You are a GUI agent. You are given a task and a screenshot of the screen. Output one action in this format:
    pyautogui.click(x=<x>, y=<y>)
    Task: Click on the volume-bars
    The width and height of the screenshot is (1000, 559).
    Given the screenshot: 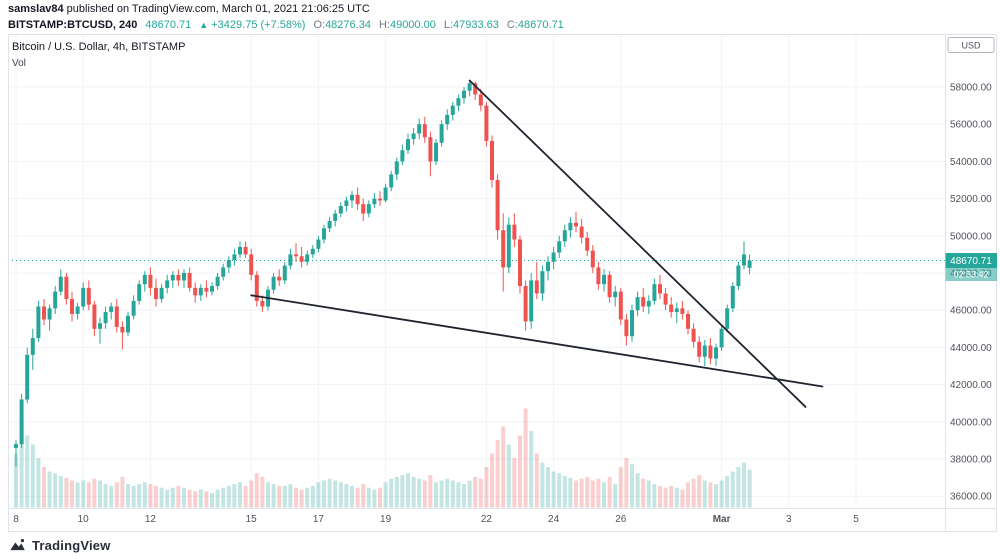 What is the action you would take?
    pyautogui.click(x=383, y=458)
    